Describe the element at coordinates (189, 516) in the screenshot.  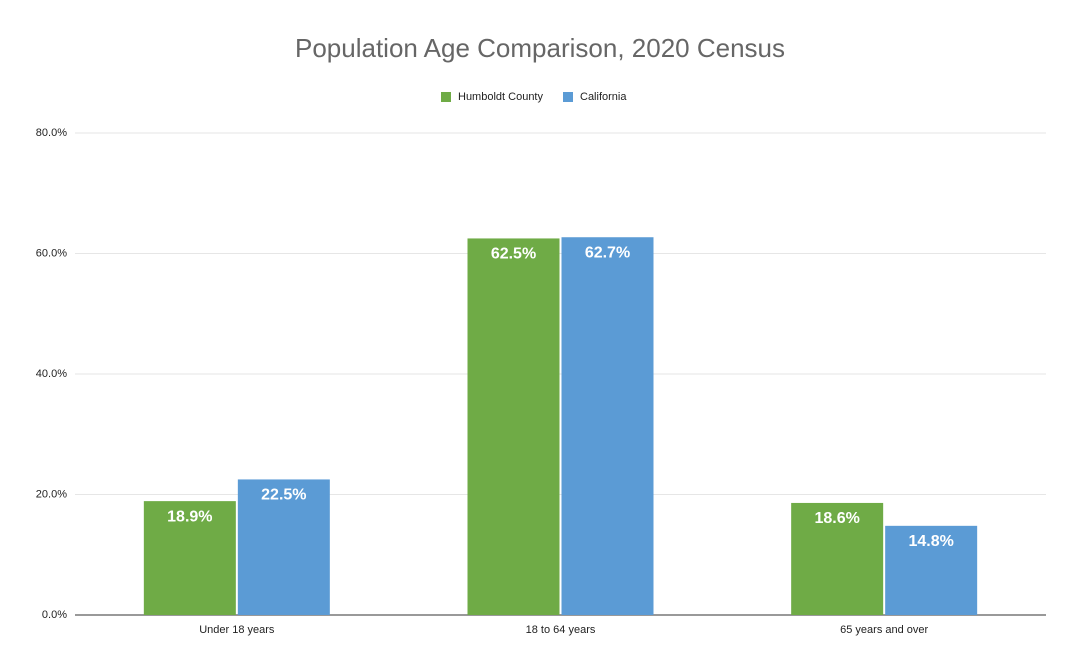
I see `value-label: 18.9%` at that location.